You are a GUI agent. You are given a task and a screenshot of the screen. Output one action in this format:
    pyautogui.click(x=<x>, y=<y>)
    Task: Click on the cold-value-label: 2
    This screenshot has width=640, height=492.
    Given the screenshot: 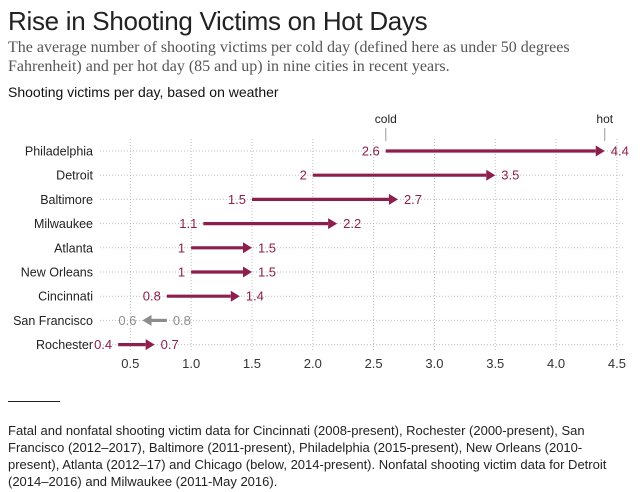 What is the action you would take?
    pyautogui.click(x=303, y=175)
    